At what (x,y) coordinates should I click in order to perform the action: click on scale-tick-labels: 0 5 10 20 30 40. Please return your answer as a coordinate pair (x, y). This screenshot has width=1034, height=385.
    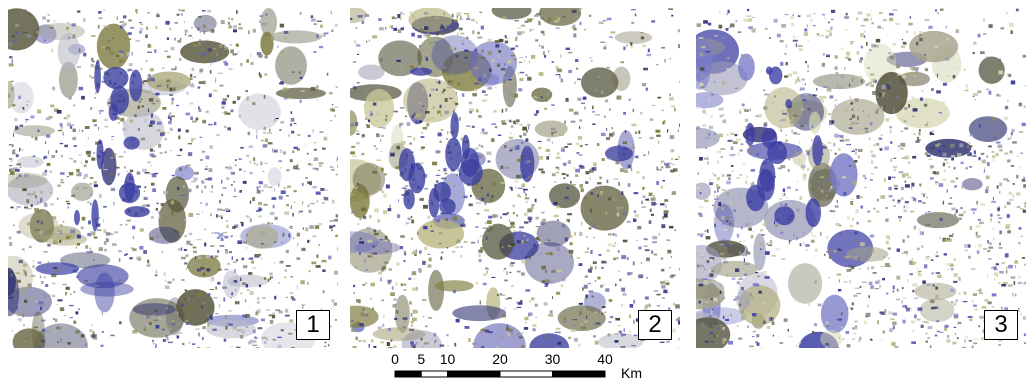
    Looking at the image, I should click on (502, 359).